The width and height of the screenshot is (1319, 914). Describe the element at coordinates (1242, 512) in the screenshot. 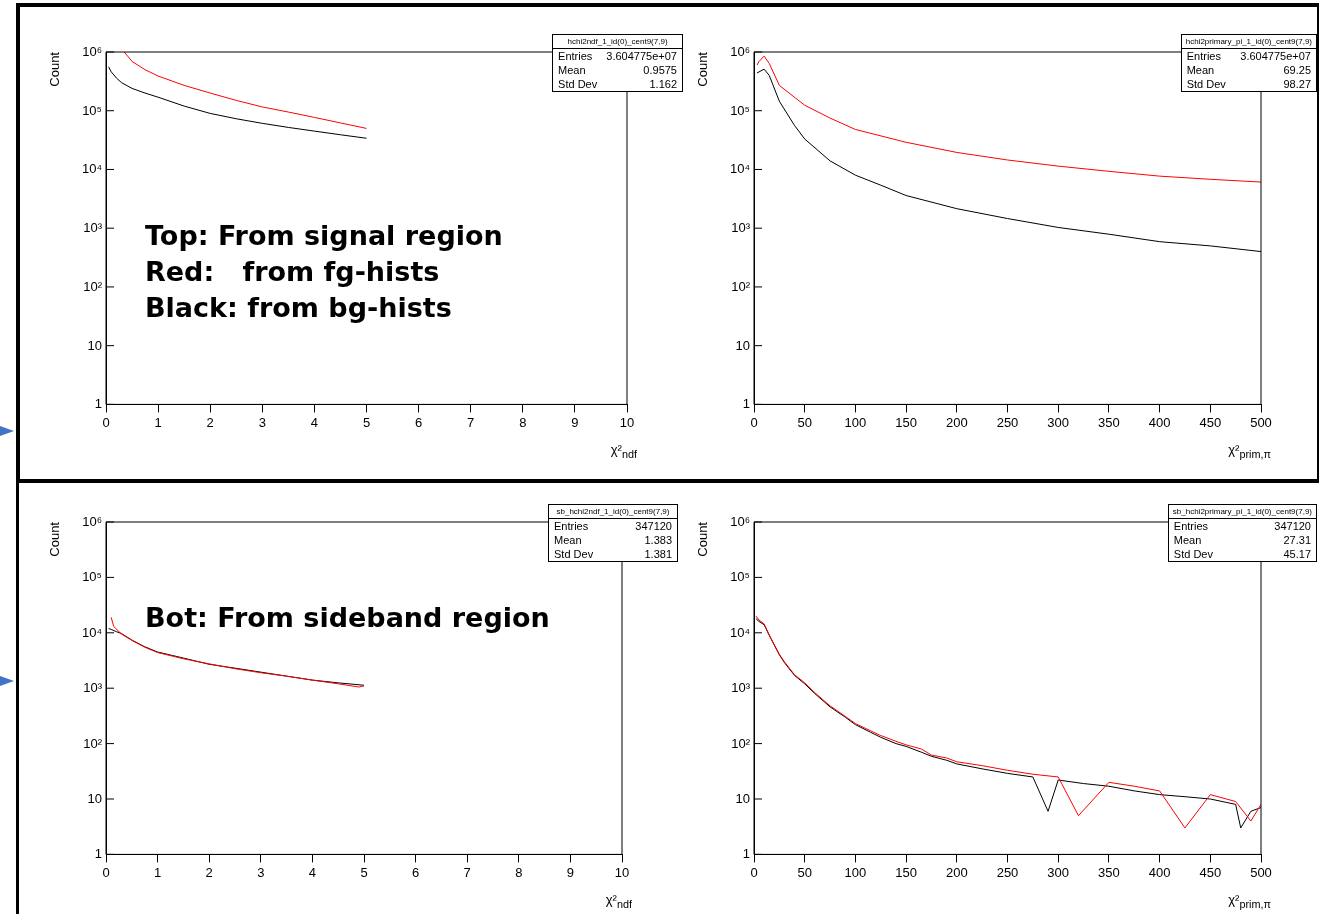

I see `text: sb_hchi2primary_pi_1_id(0)_cent9(7,9)` at that location.